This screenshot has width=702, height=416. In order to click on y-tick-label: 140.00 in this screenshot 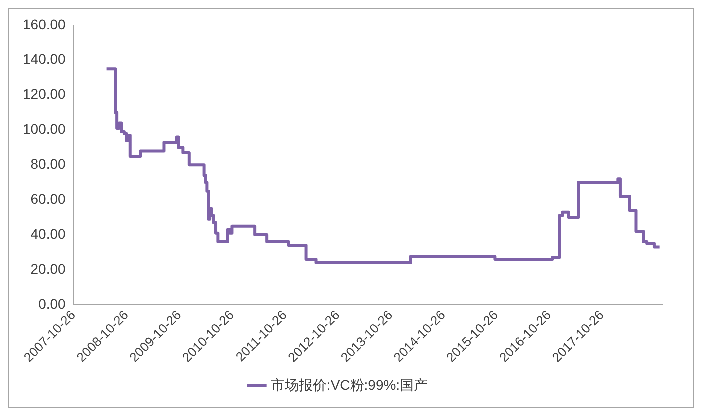, I will do `click(44, 59)`.